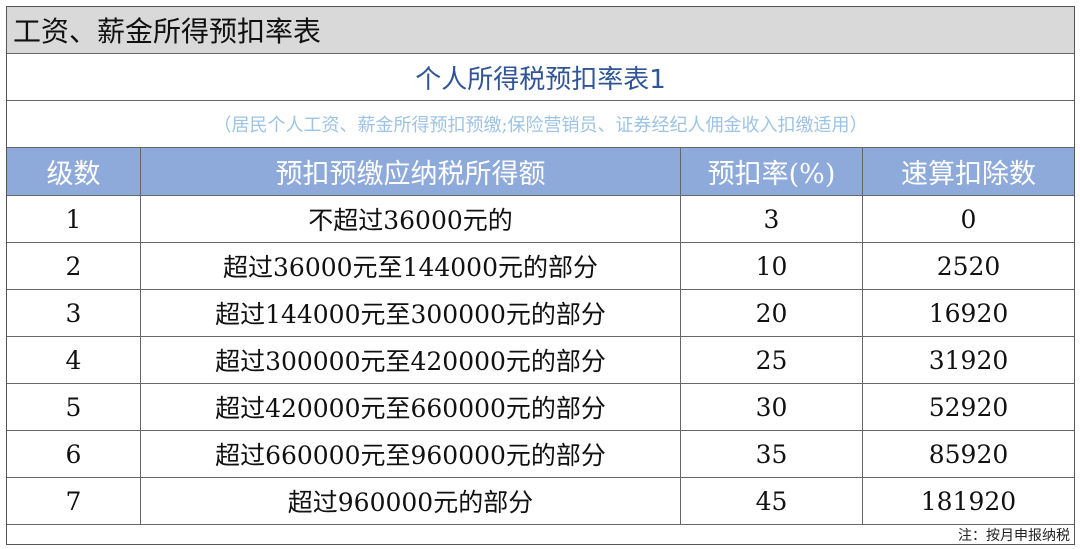  What do you see at coordinates (1014, 535) in the screenshot?
I see `table-note: 注：按月申报纳税` at bounding box center [1014, 535].